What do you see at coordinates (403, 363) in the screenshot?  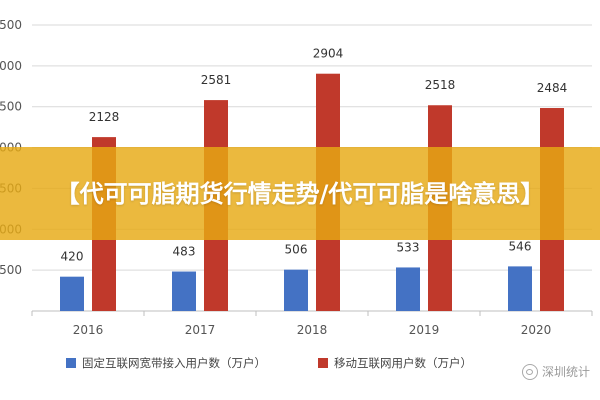 I see `legend-label: 移动互联网用户数（万户）` at bounding box center [403, 363].